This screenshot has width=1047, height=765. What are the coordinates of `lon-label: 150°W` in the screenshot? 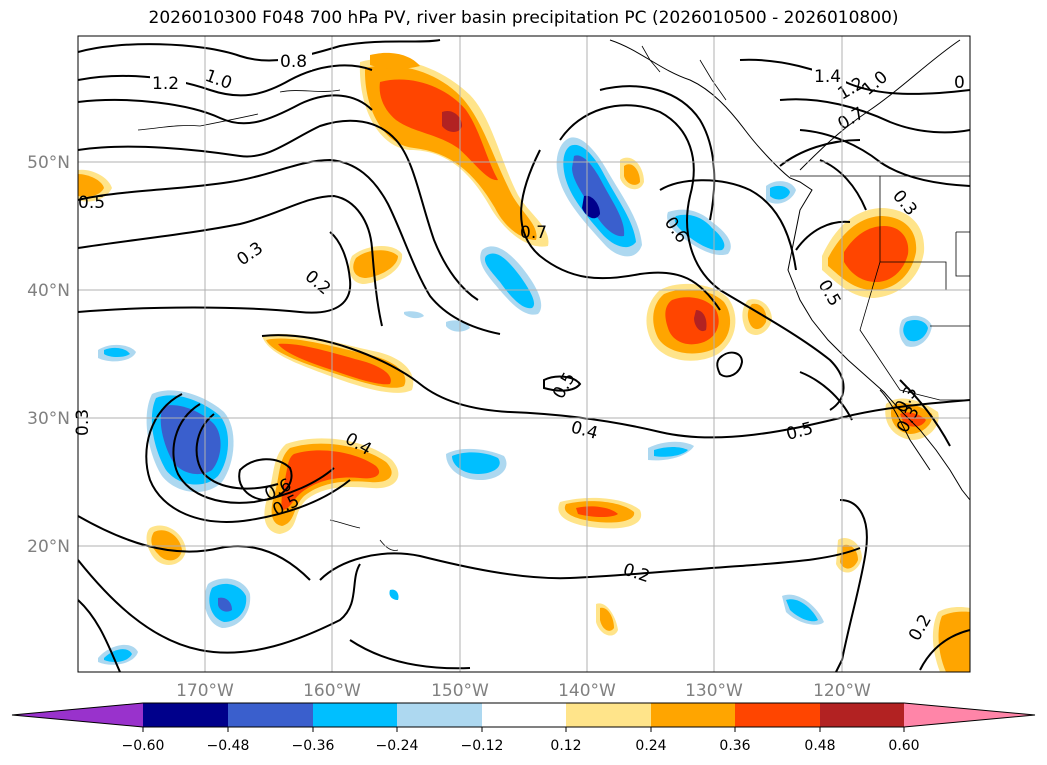 It's located at (460, 691).